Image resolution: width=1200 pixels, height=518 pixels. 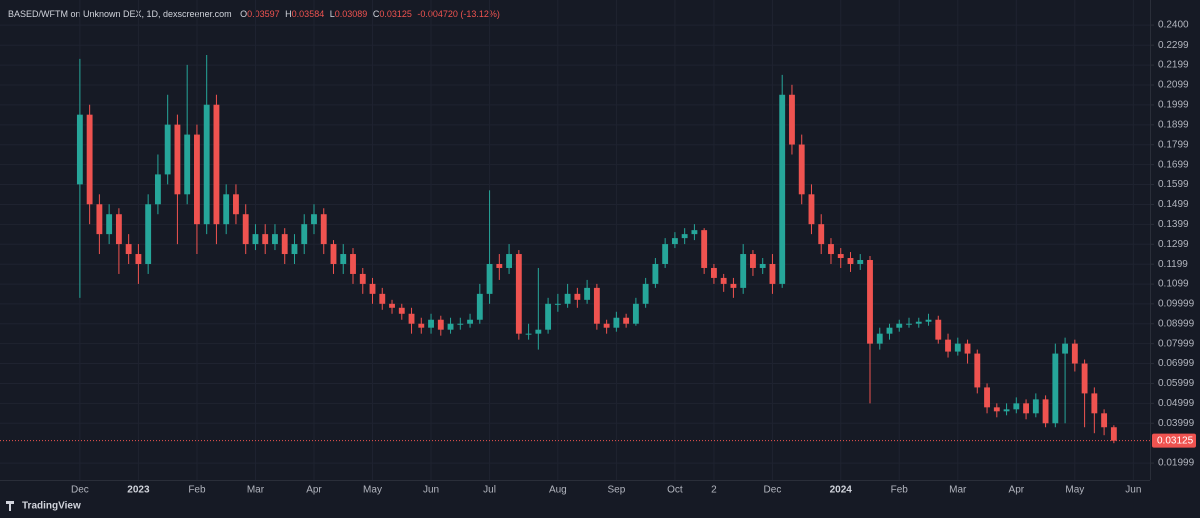 What do you see at coordinates (288, 14) in the screenshot?
I see `high-key: H` at bounding box center [288, 14].